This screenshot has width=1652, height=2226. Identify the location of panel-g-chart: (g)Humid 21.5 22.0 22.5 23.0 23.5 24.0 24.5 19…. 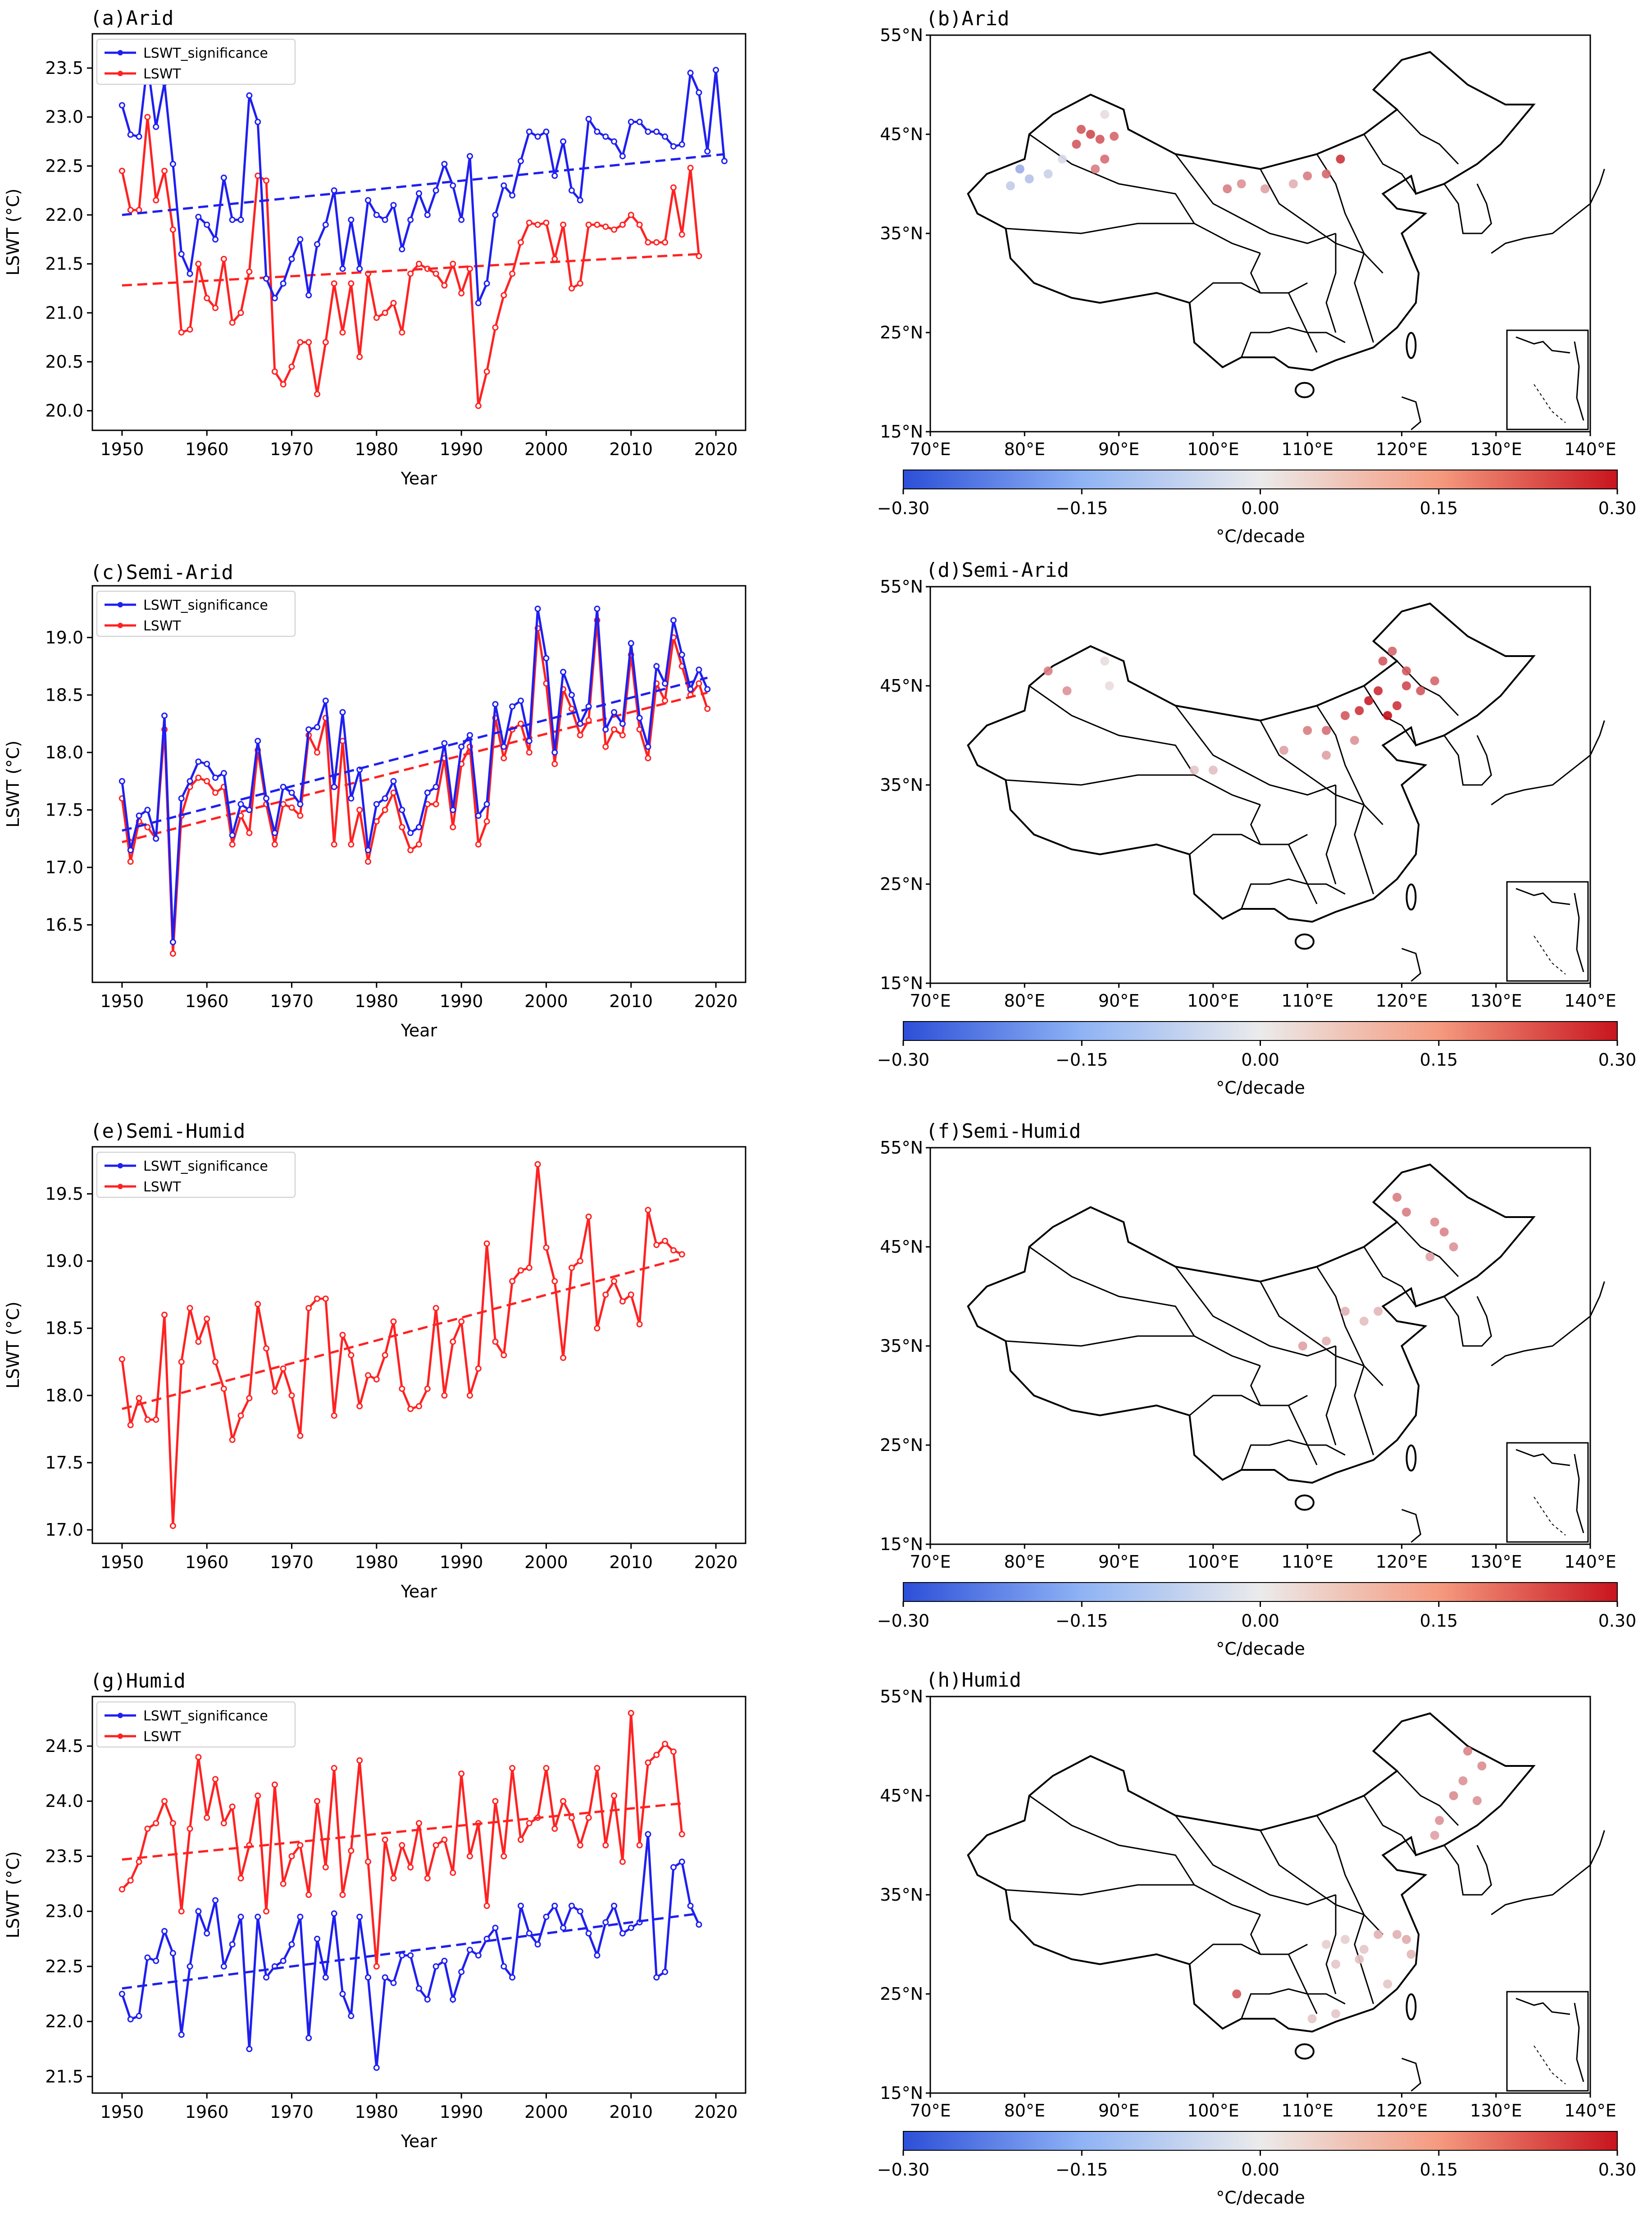
(375, 1910).